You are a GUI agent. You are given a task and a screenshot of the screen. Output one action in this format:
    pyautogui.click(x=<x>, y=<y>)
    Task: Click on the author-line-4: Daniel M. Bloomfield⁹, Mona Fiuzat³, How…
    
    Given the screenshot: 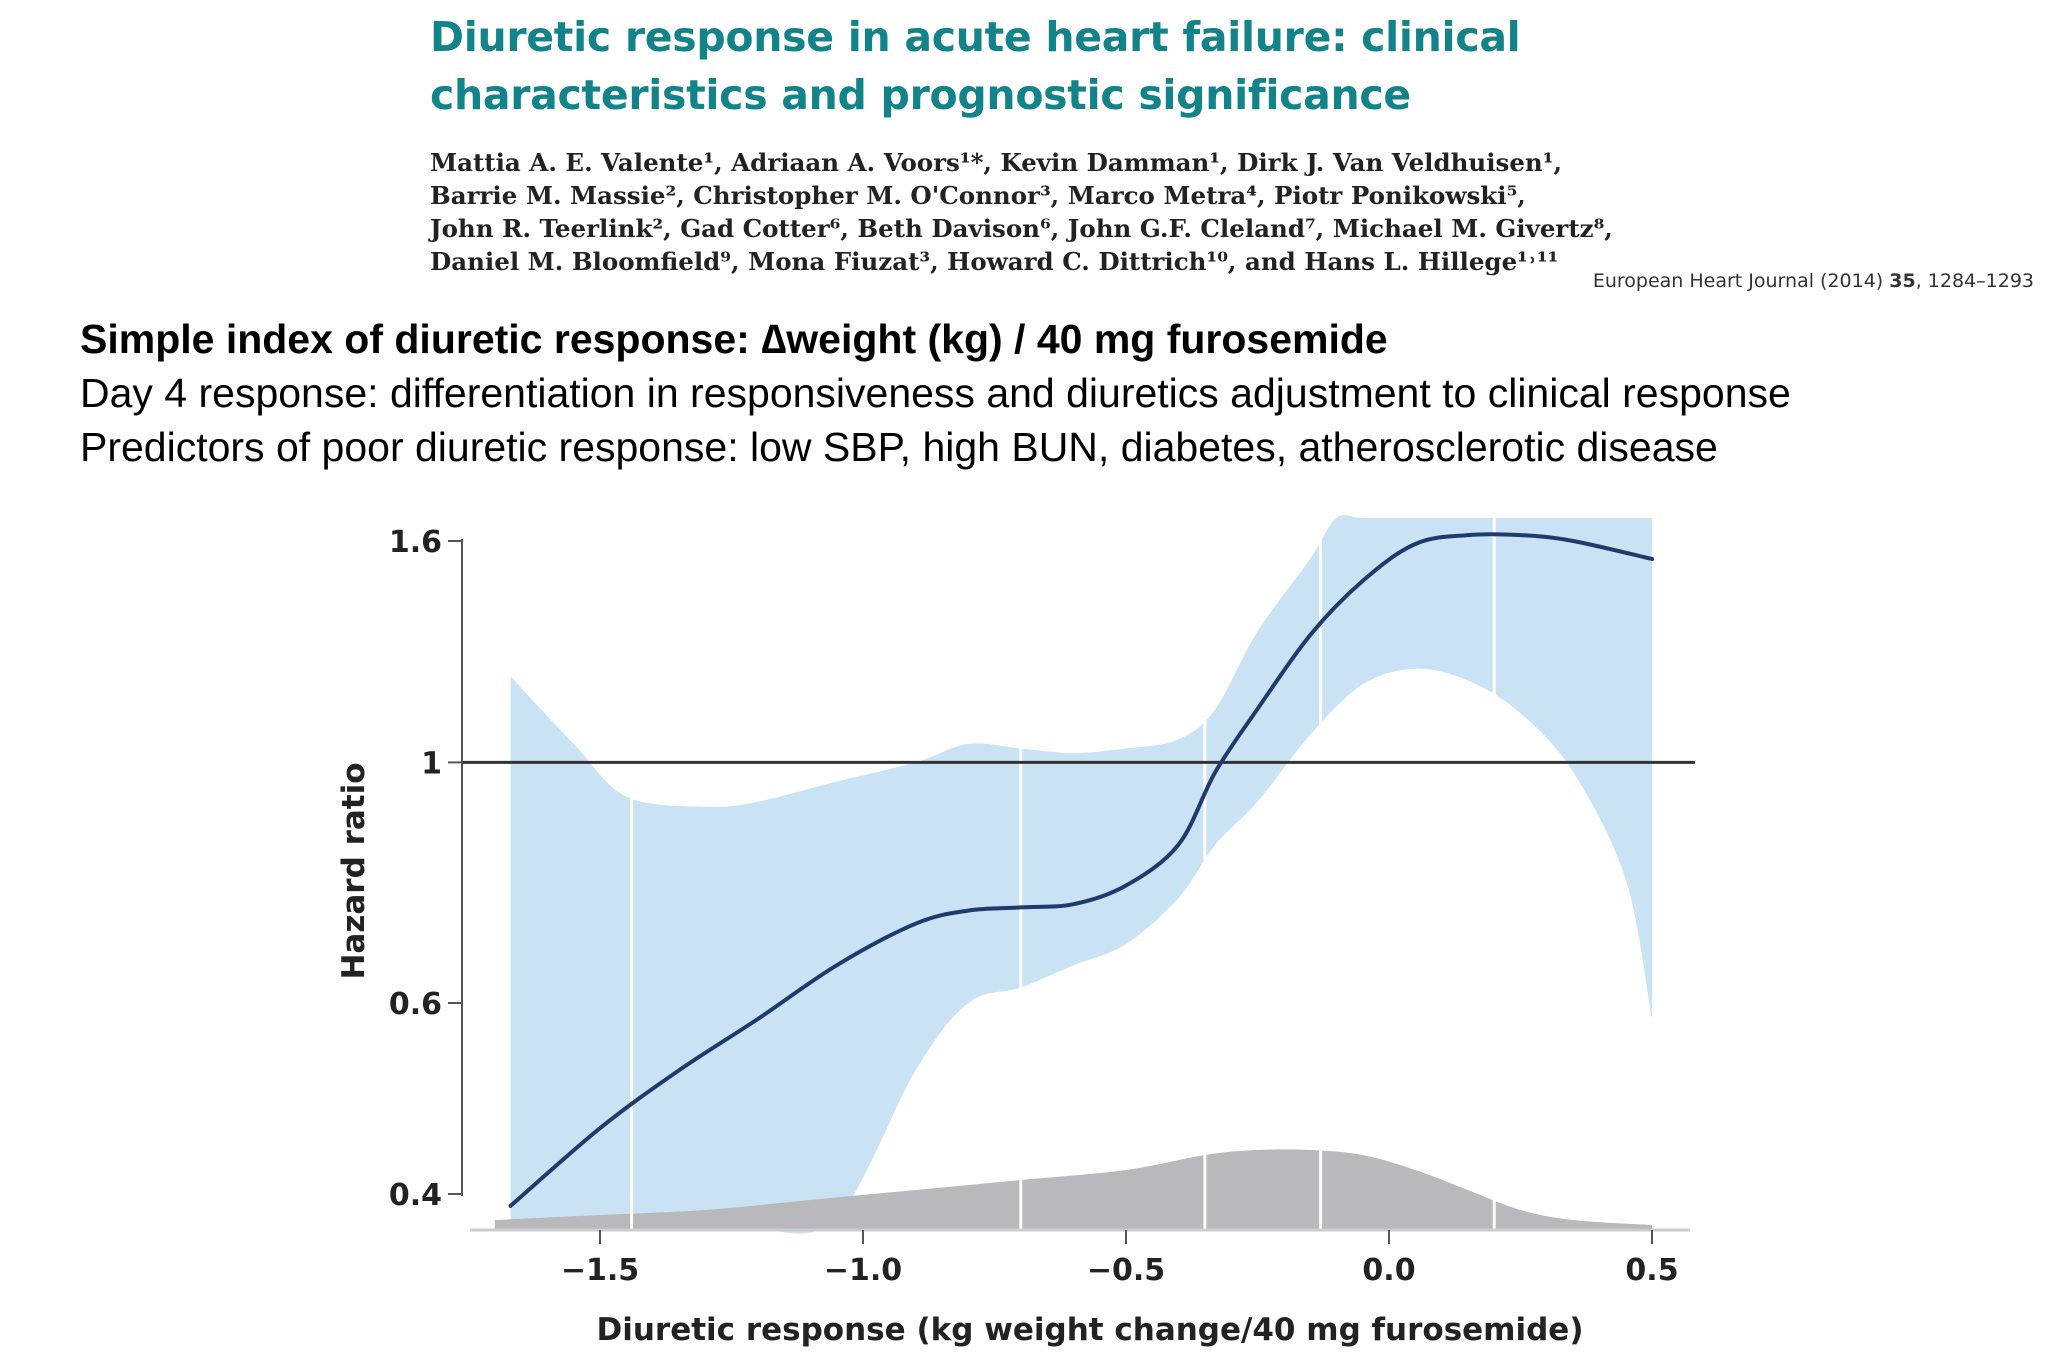 What is the action you would take?
    pyautogui.click(x=994, y=261)
    